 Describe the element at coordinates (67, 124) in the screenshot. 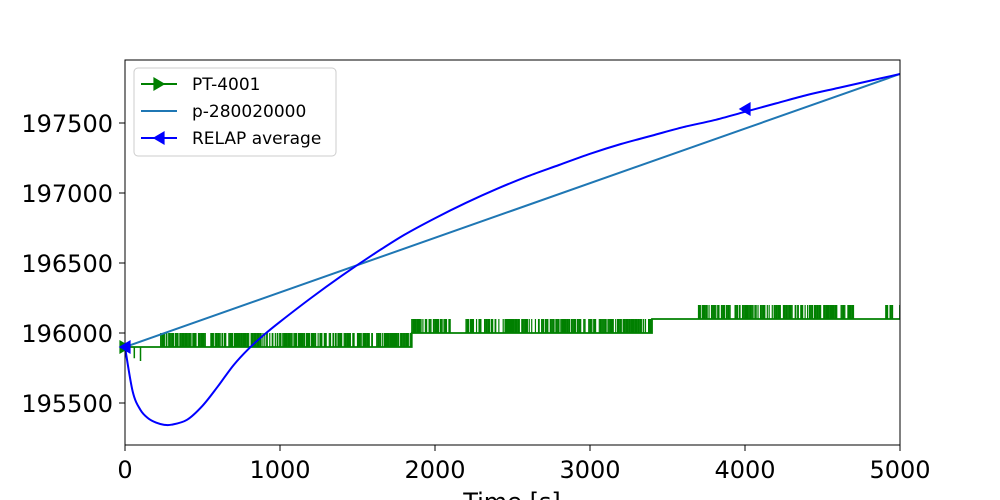

I see `y-tick-label: 197500` at that location.